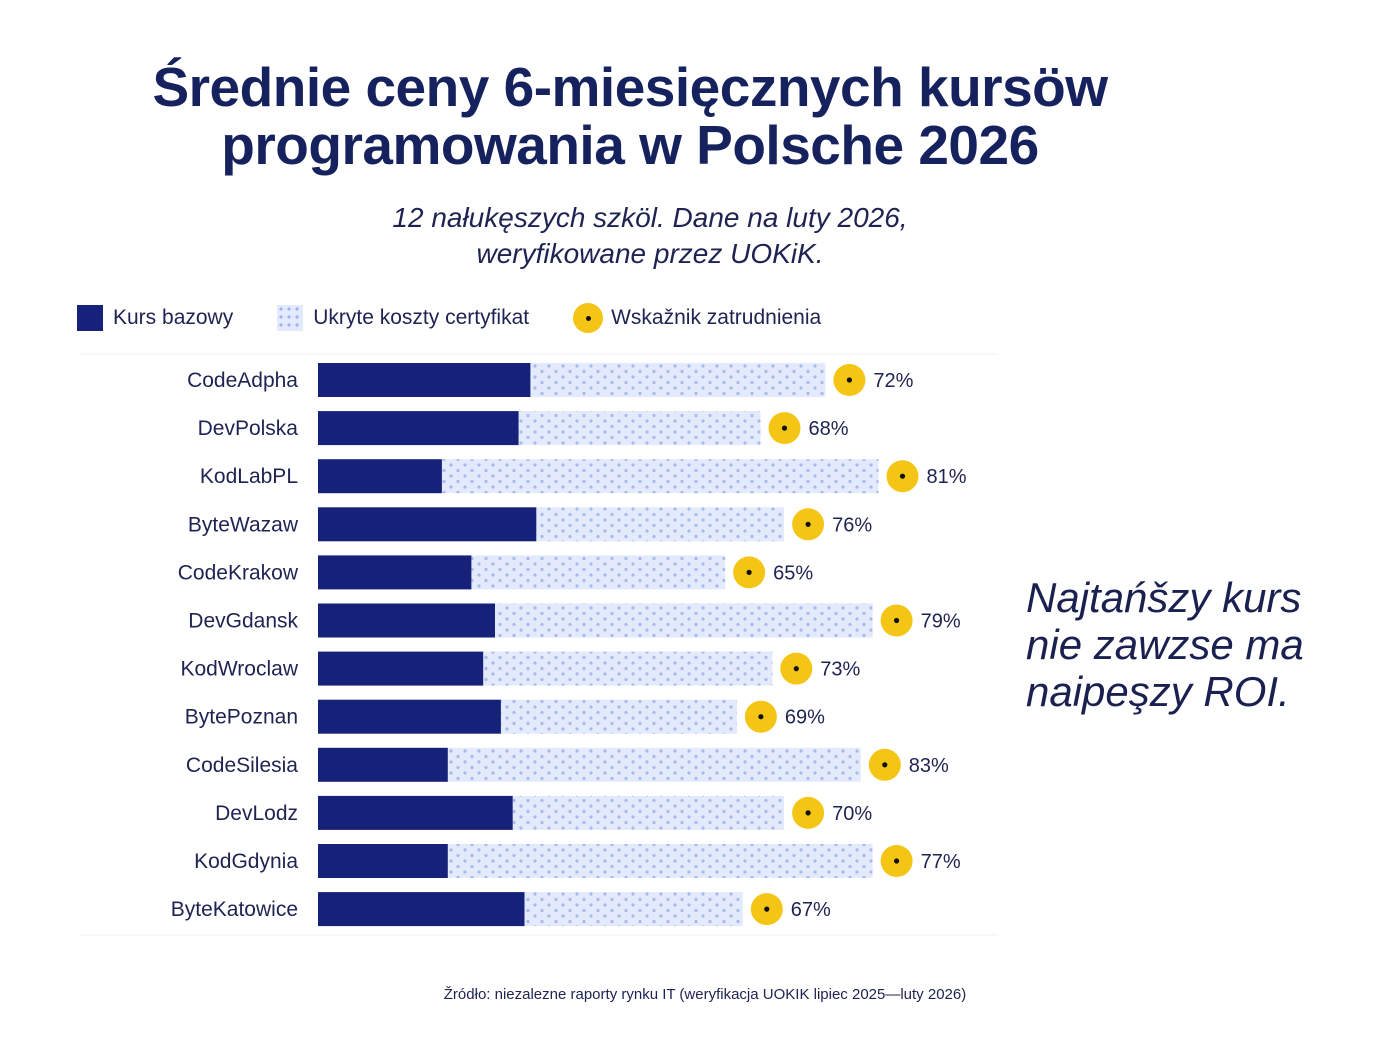 The width and height of the screenshot is (1400, 1050). I want to click on category-label: BytePoznan, so click(241, 717).